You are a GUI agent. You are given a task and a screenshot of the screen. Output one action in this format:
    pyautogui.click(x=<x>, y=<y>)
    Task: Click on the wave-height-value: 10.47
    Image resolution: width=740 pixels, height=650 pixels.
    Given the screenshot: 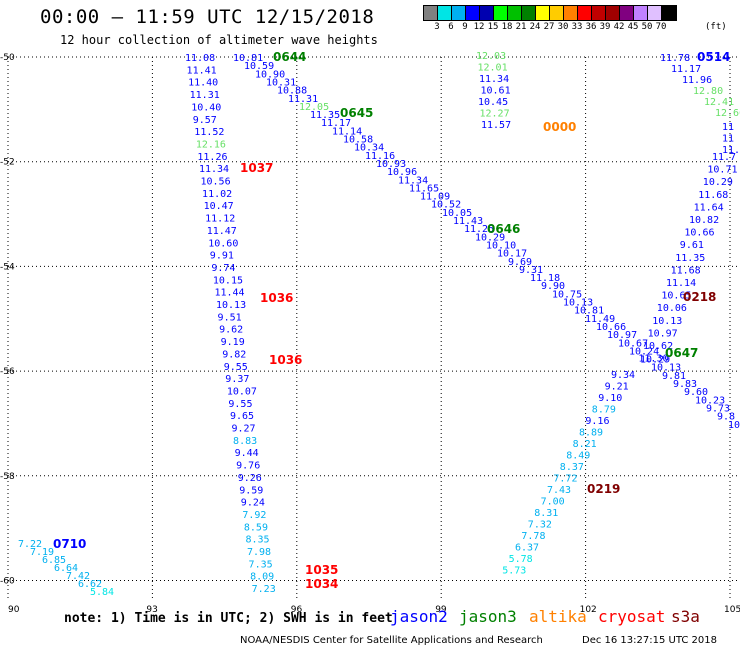 What is the action you would take?
    pyautogui.click(x=219, y=206)
    